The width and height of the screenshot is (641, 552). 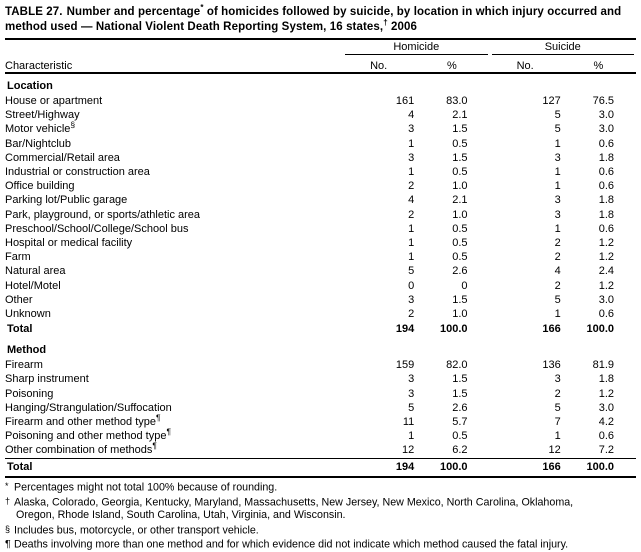 I want to click on column-group-suicide-label: Suicide, so click(x=562, y=48).